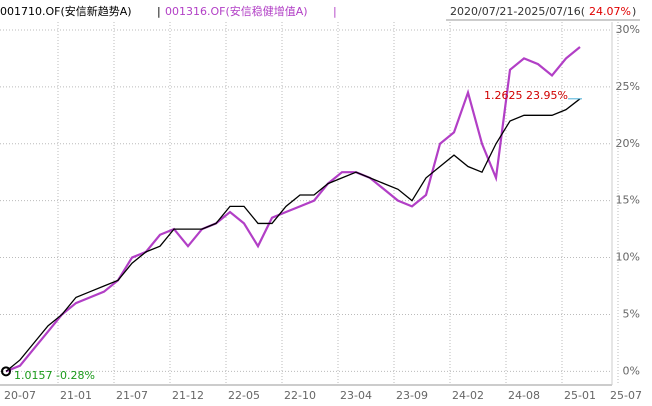 This screenshot has height=406, width=652. What do you see at coordinates (66, 11) in the screenshot?
I see `header-fund1: 001710.OF(安信新趋势A)` at bounding box center [66, 11].